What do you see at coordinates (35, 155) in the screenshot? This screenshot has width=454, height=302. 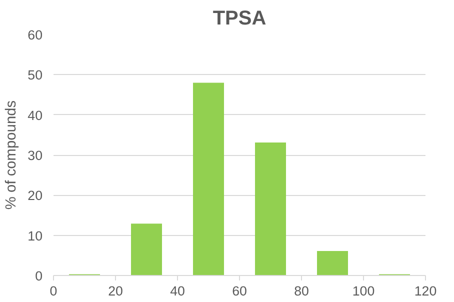 I see `y-tick-label: 30` at bounding box center [35, 155].